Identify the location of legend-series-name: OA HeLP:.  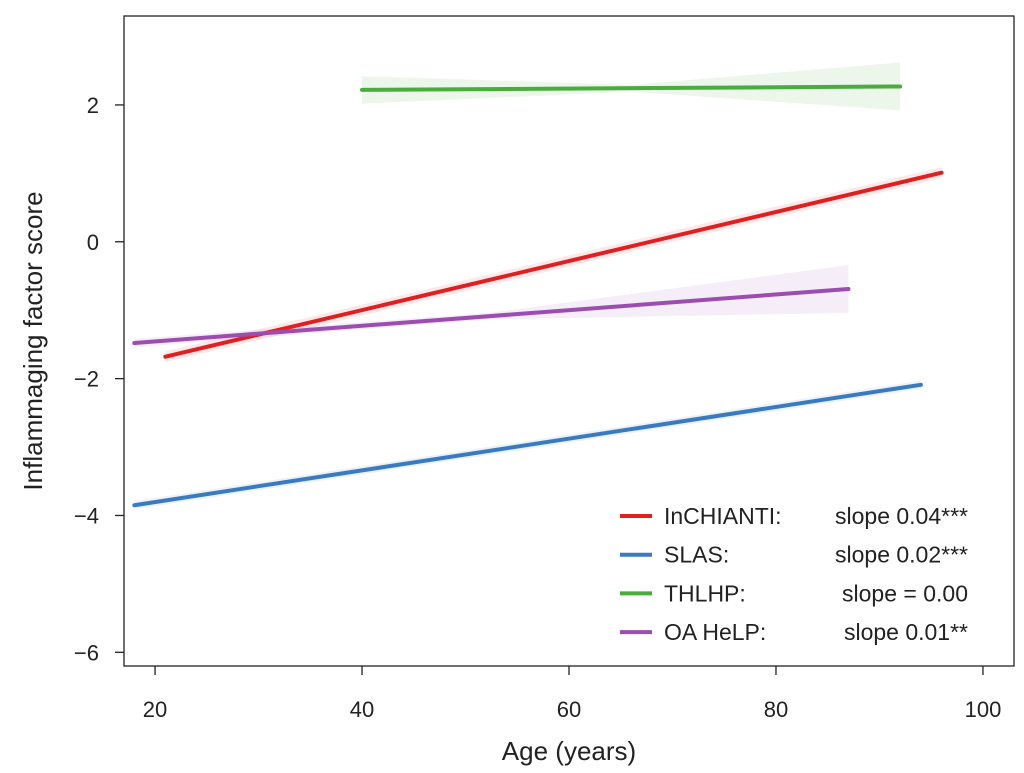
(715, 632).